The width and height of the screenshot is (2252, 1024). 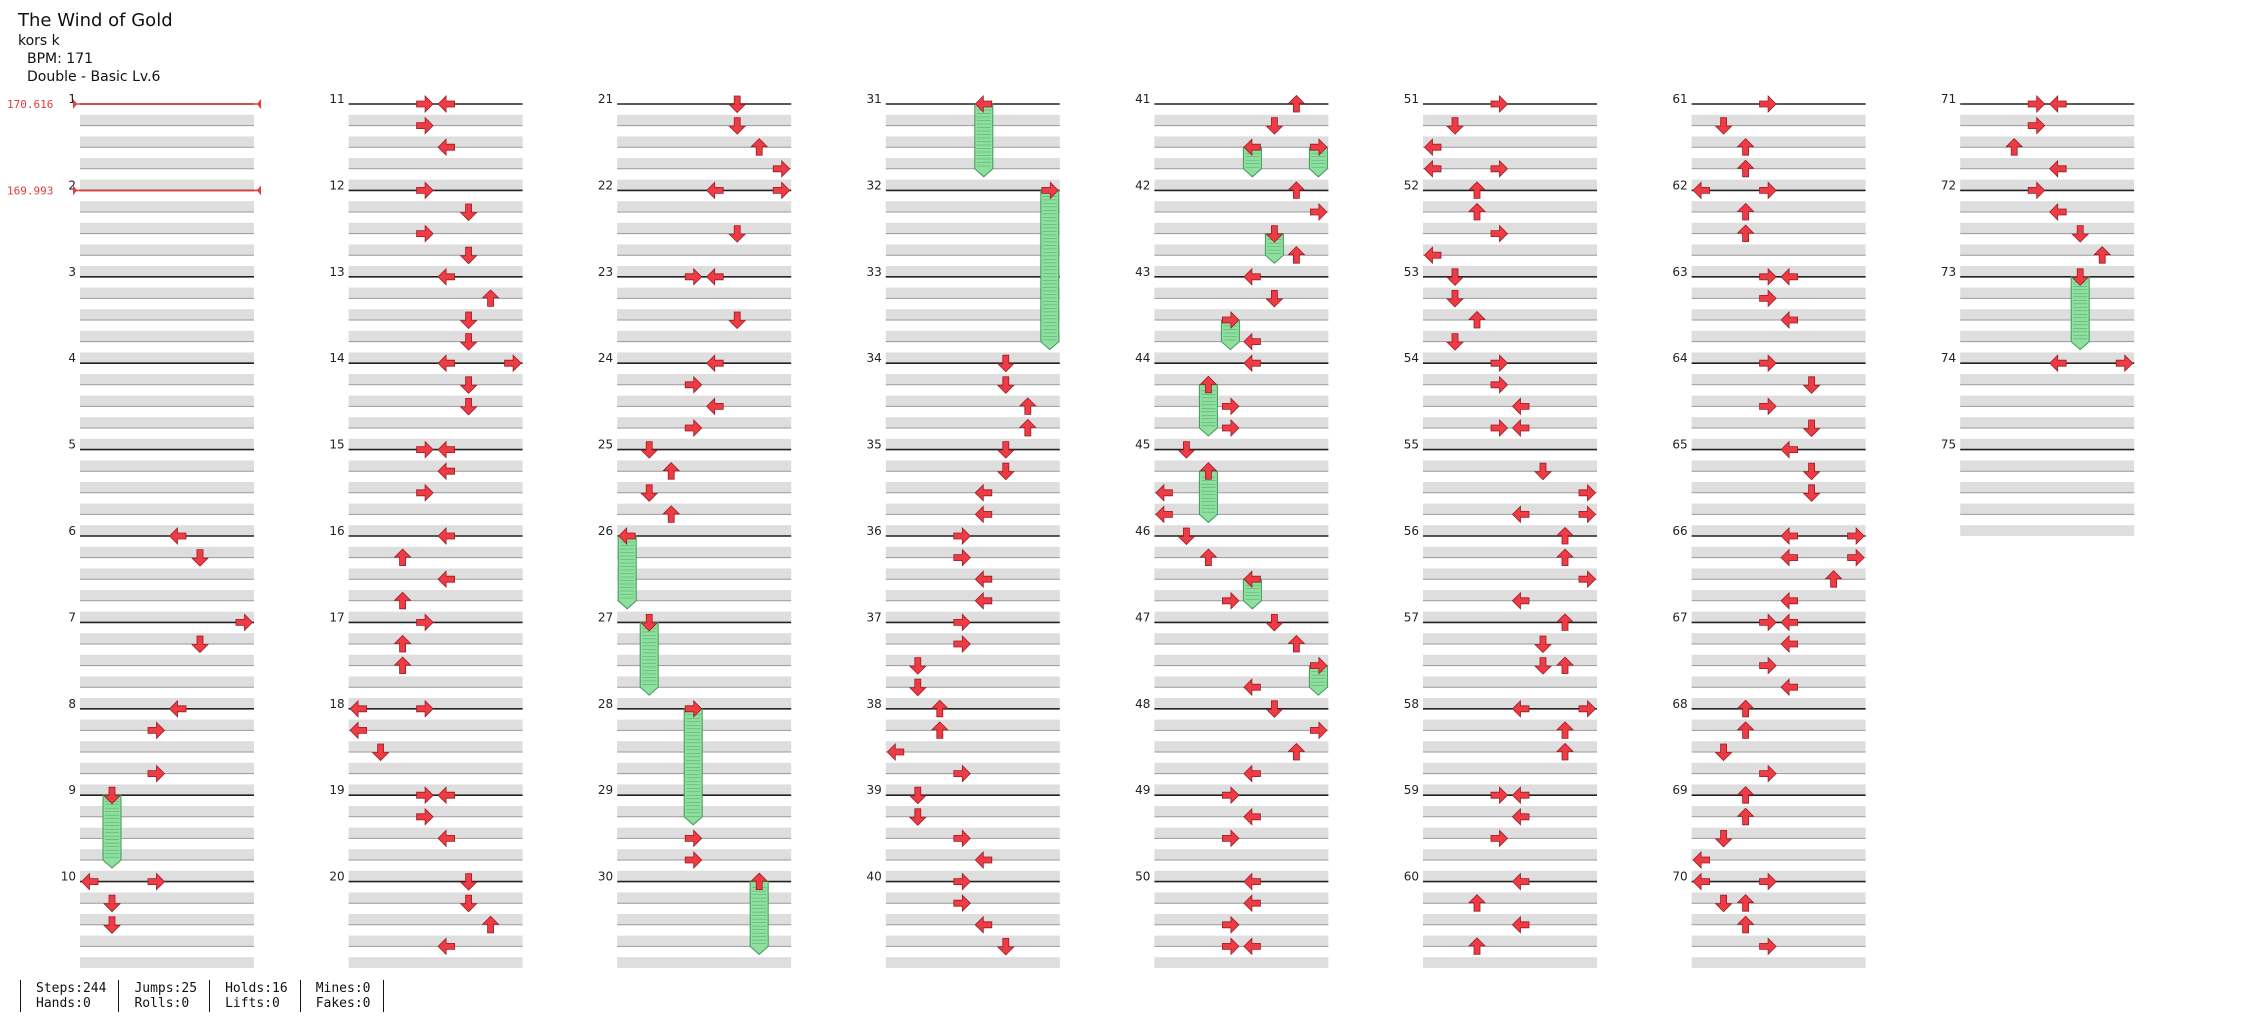 I want to click on measure-number: 57, so click(x=1411, y=617).